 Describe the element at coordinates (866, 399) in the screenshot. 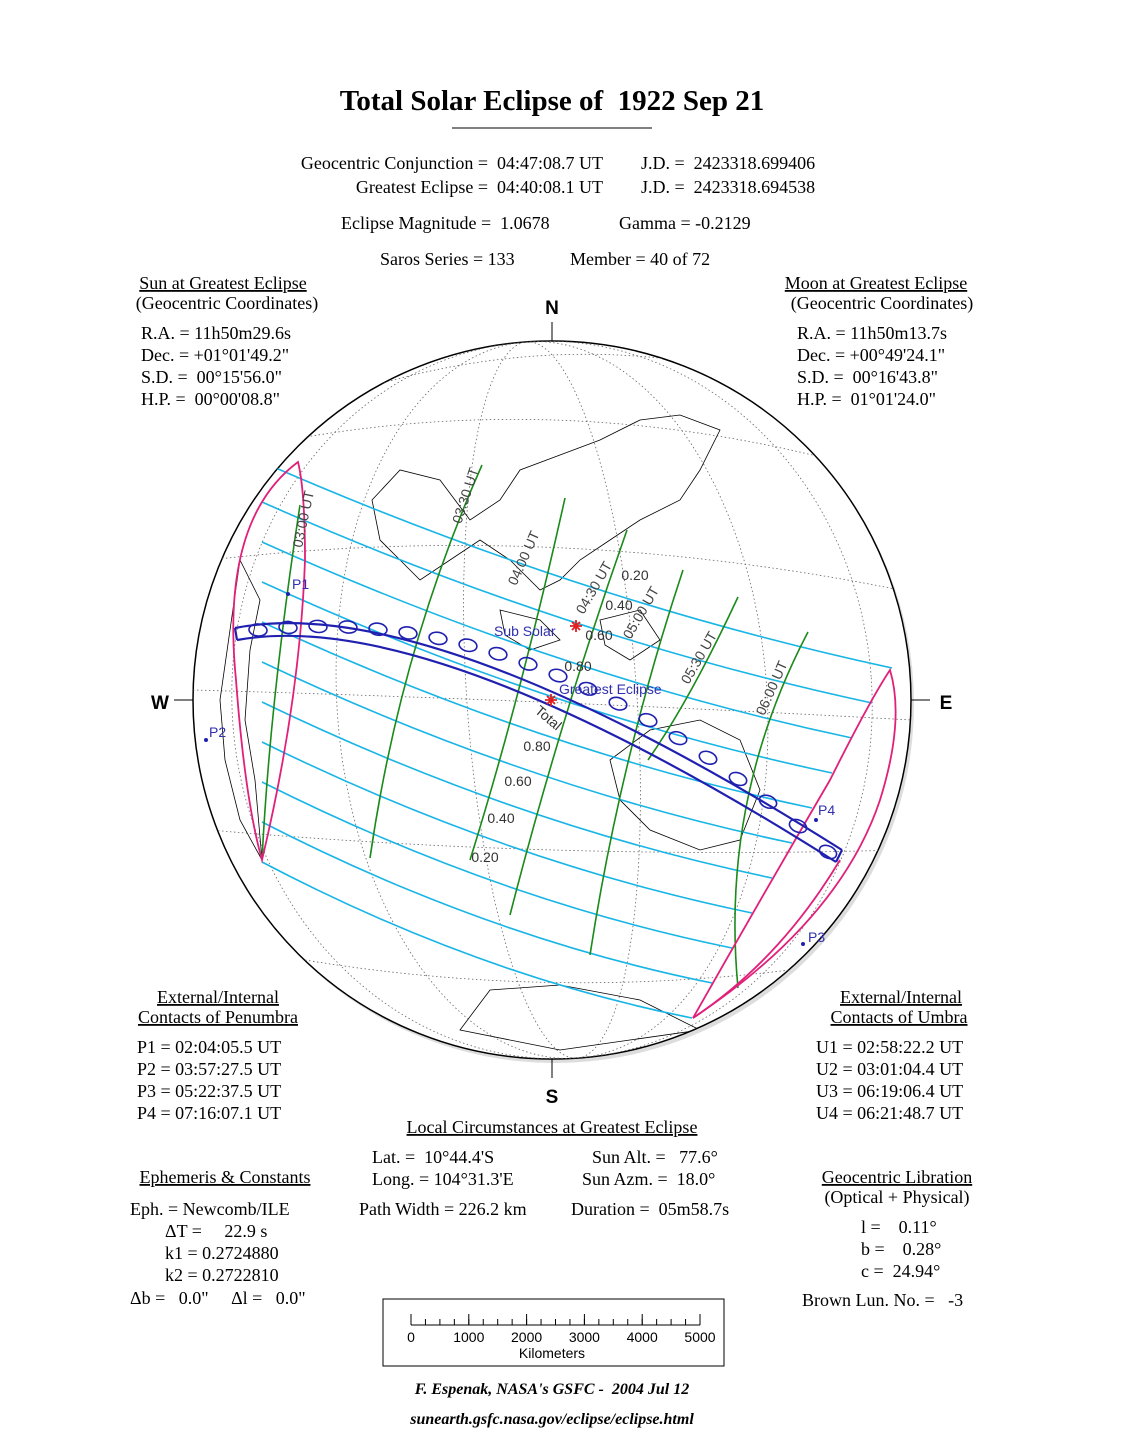

I see `moon-line: H.P. = 01°01'24.0"` at that location.